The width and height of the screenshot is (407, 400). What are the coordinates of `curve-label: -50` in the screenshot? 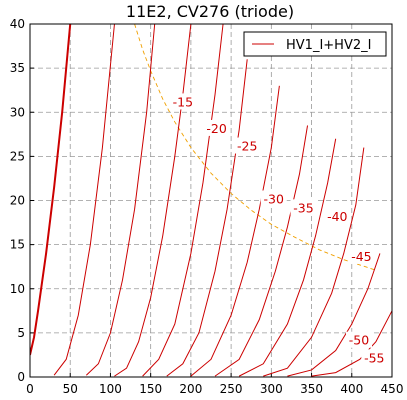 It's located at (359, 340).